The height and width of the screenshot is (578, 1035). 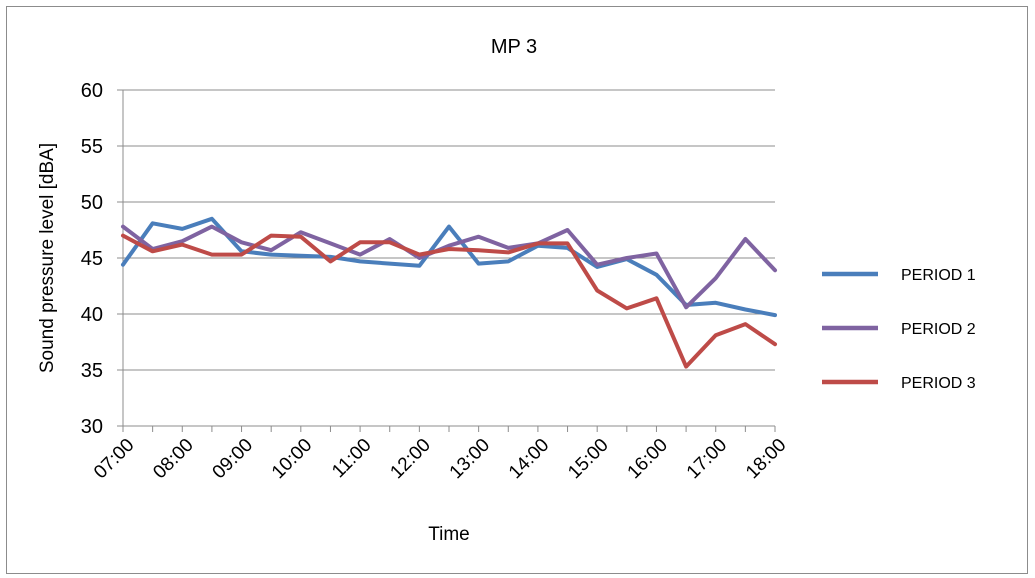 I want to click on legend-label: PERIOD 3, so click(x=938, y=383).